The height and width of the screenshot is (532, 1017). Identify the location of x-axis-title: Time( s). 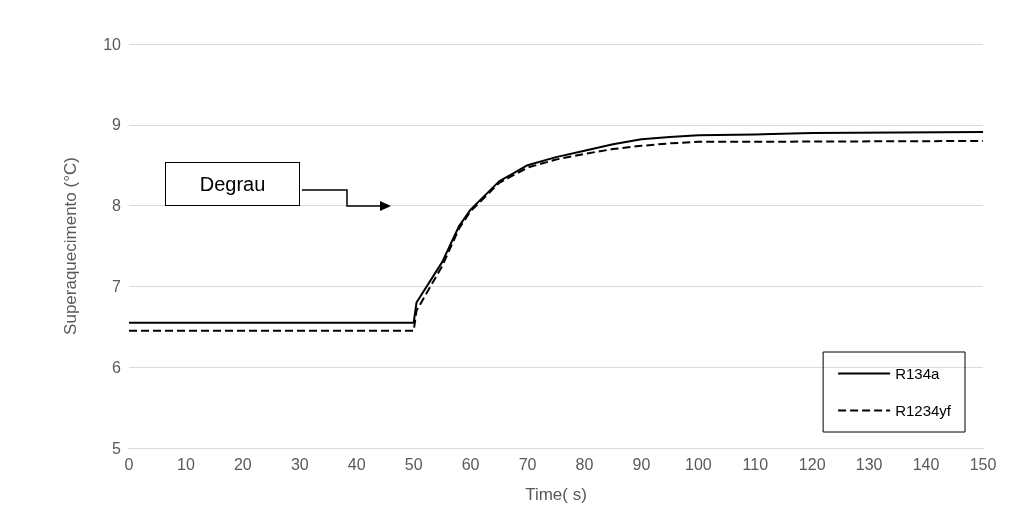
(556, 494).